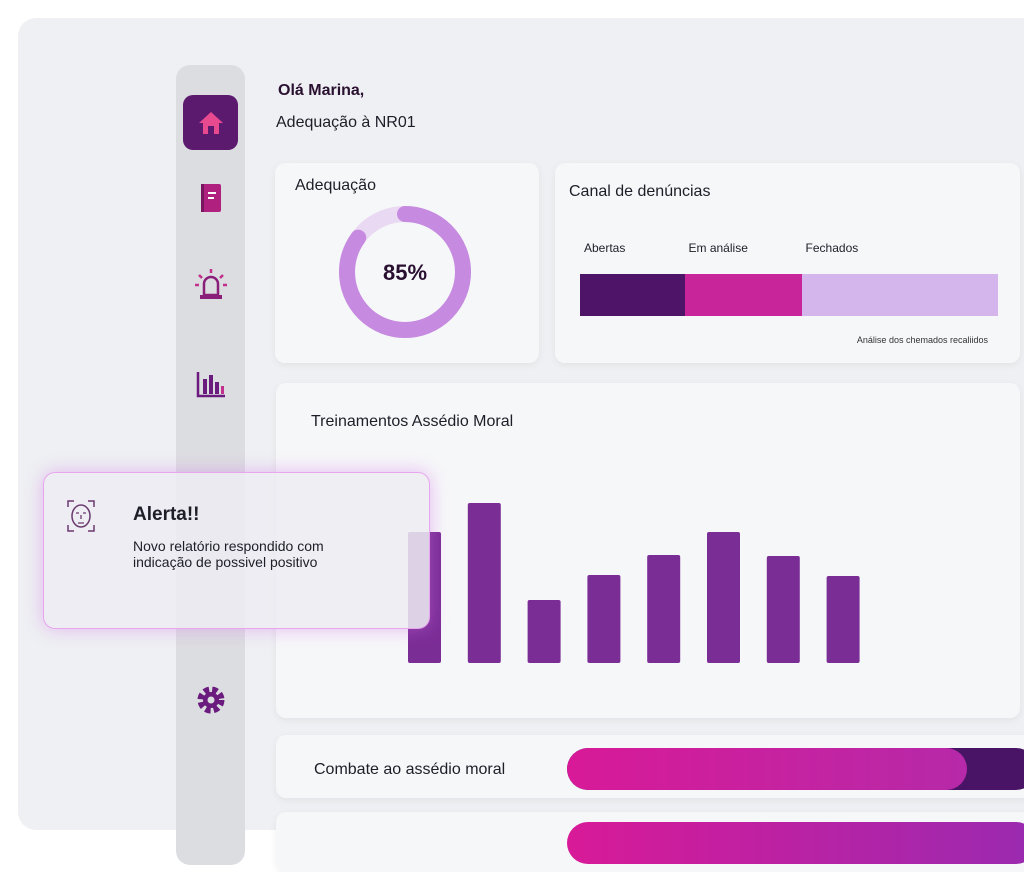  I want to click on segment-column: Em análise, so click(743, 278).